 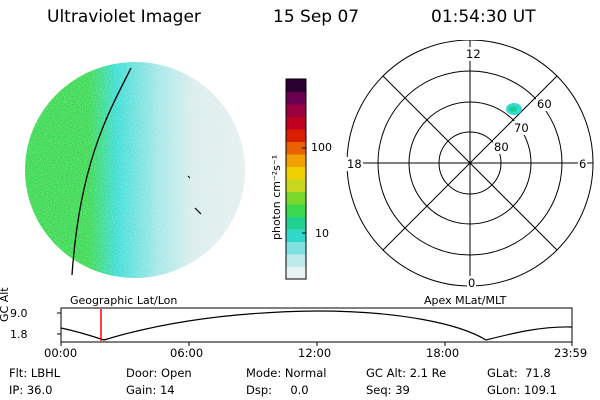 I want to click on status-gain: Gain: 14, so click(x=150, y=390).